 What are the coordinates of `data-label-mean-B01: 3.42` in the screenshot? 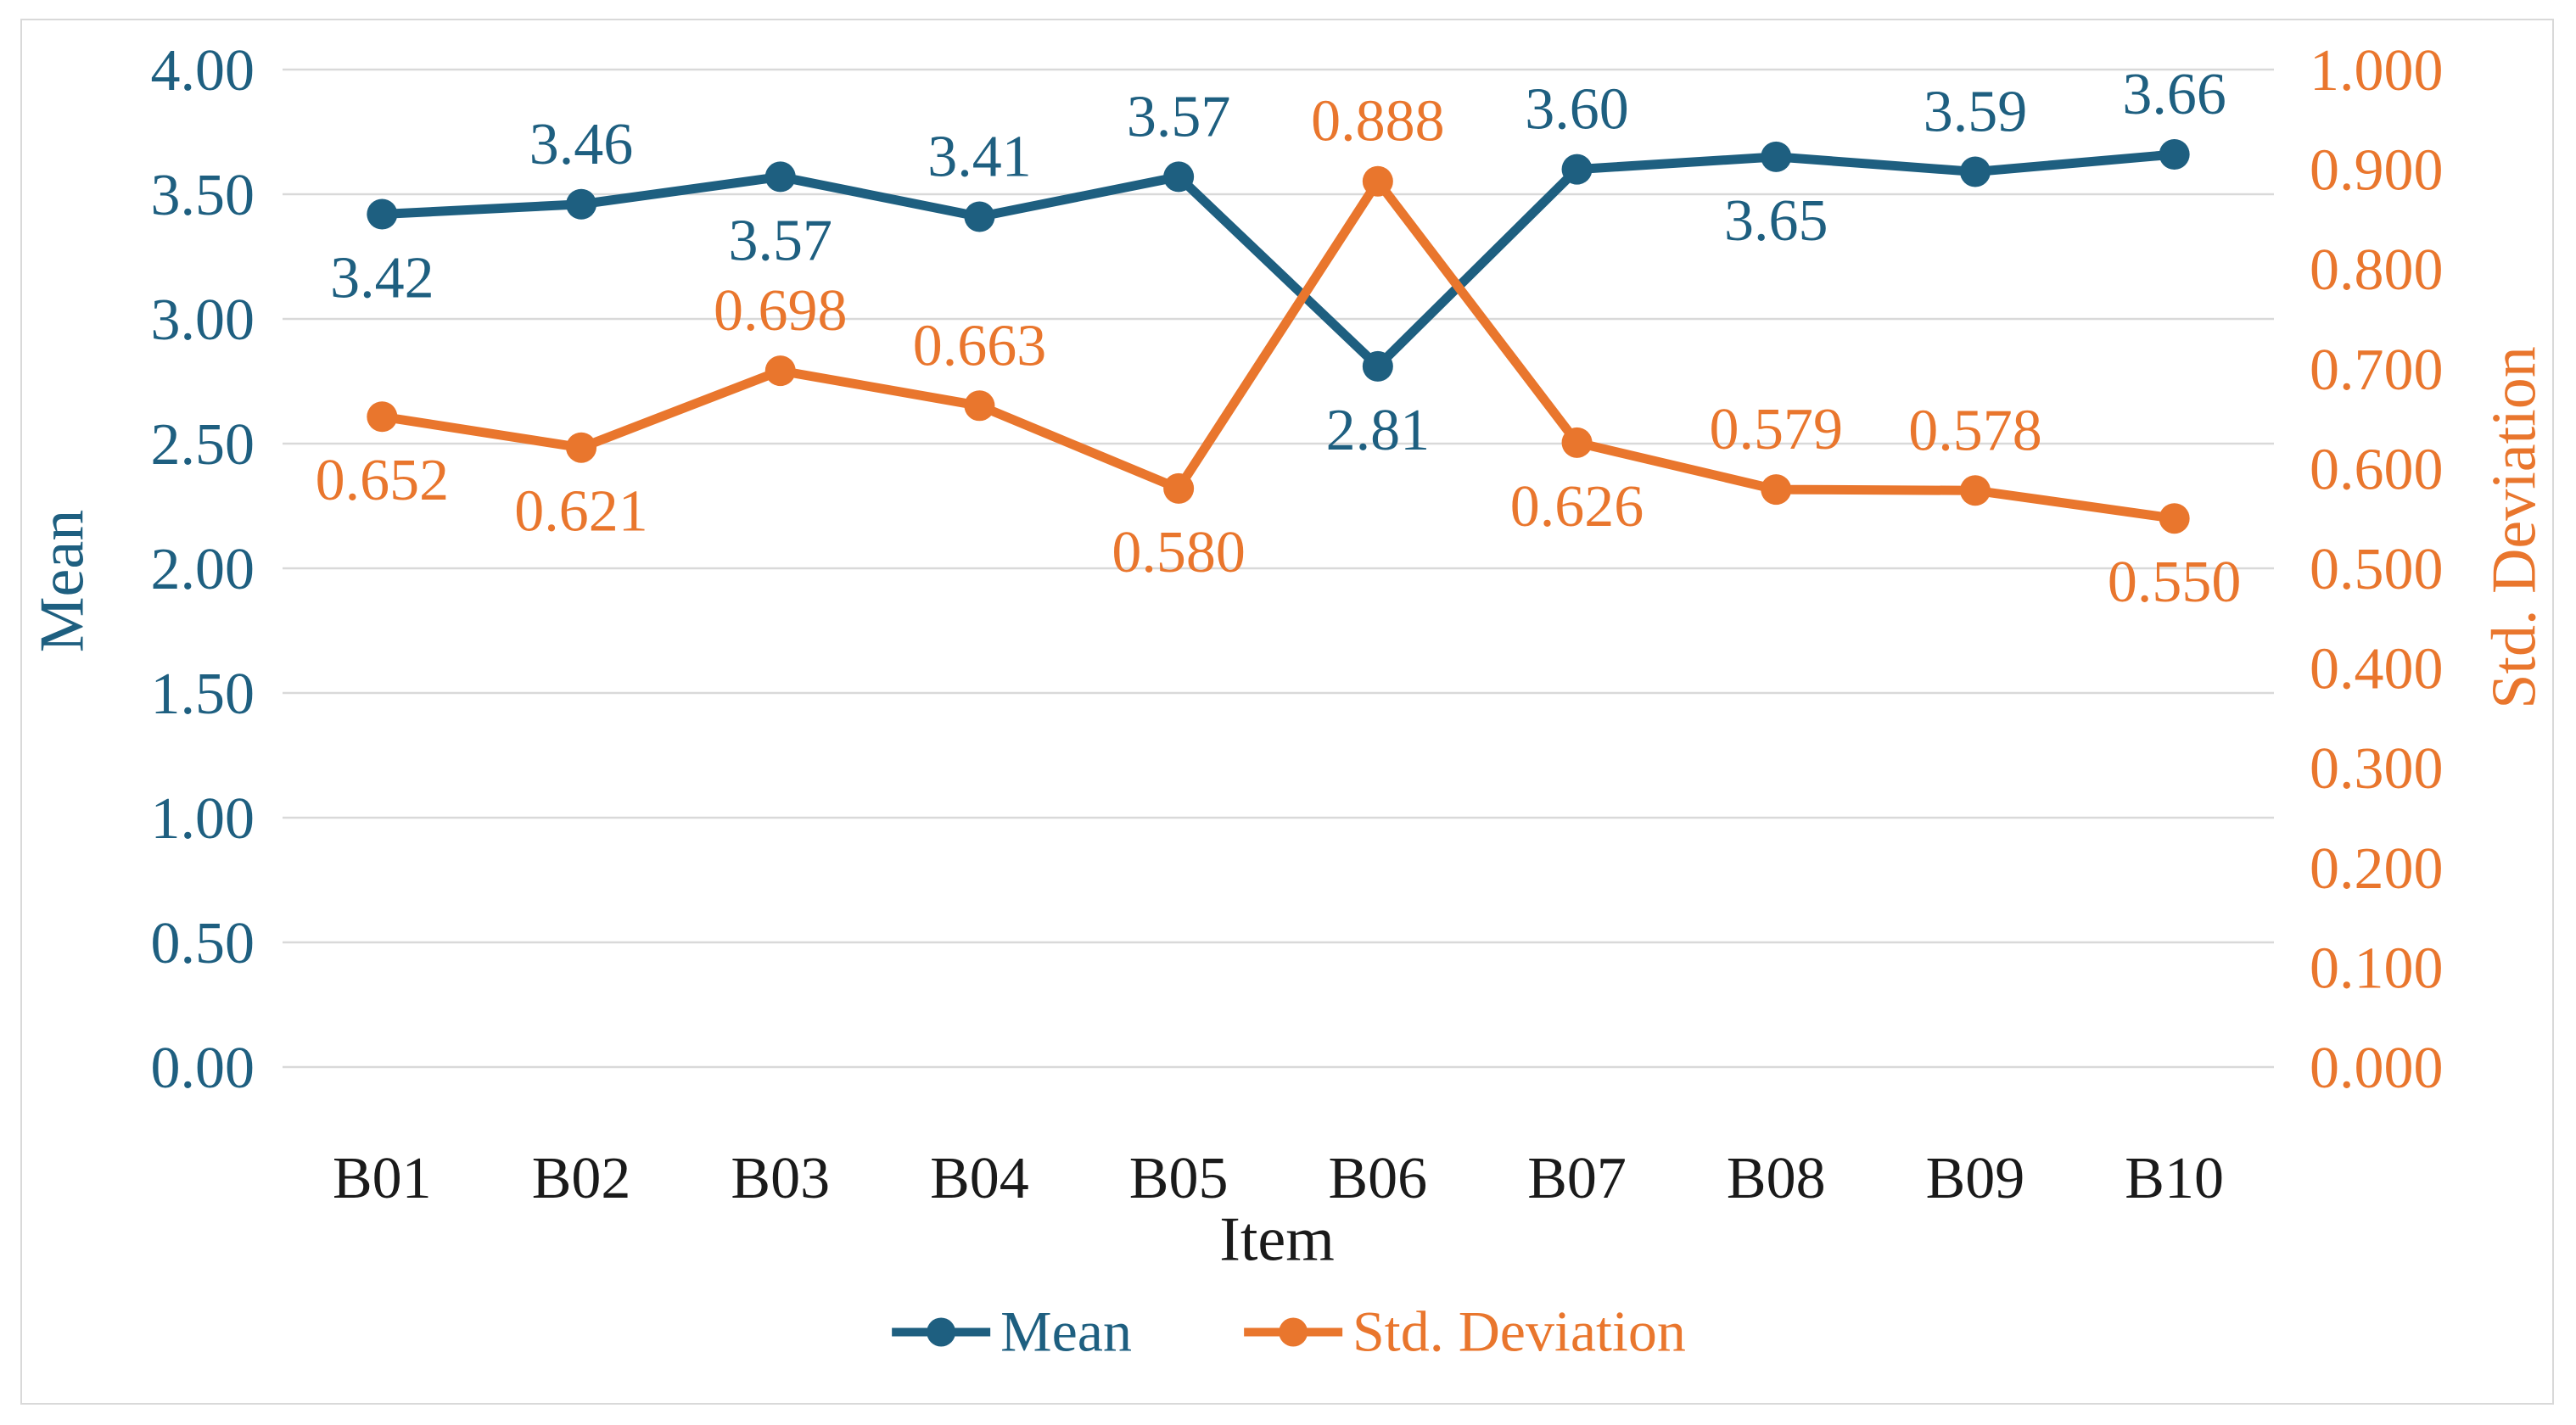 It's located at (382, 278).